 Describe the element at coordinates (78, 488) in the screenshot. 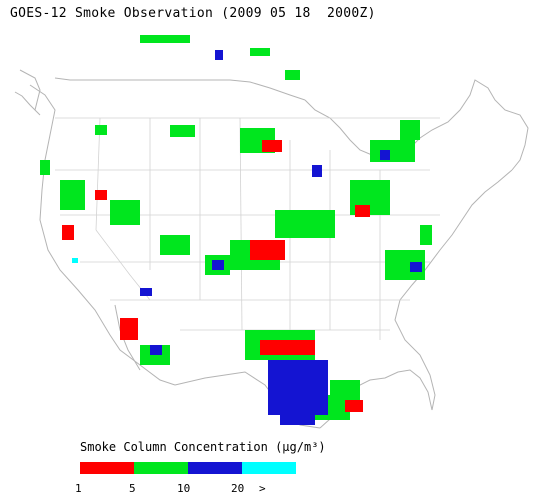

I see `legend-tick-1: 1` at that location.